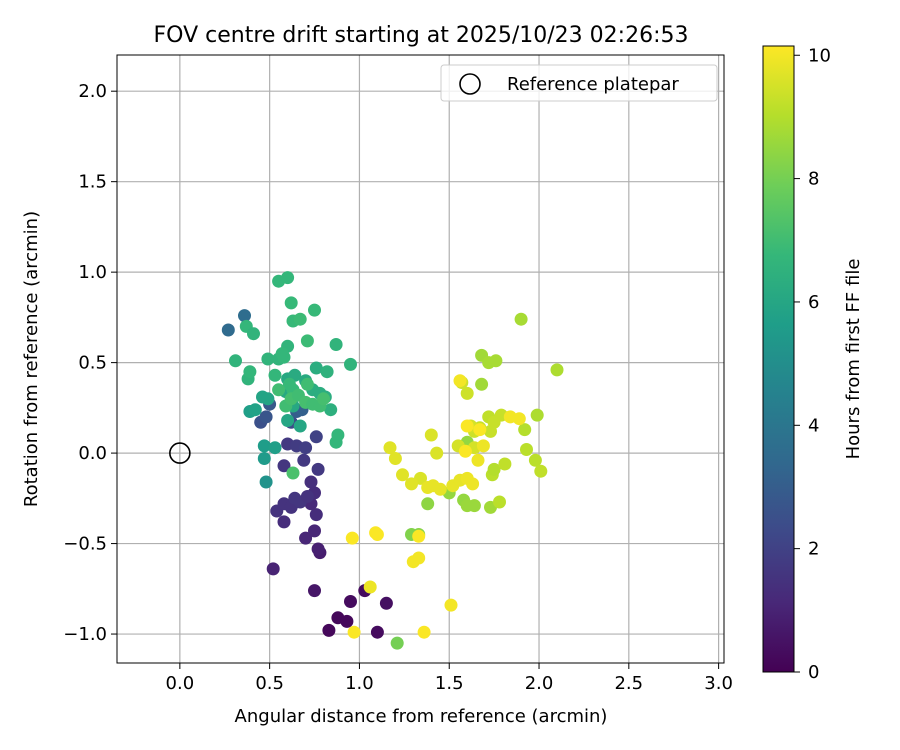 The width and height of the screenshot is (900, 750). Describe the element at coordinates (92, 453) in the screenshot. I see `y-tick-label: 0.0` at that location.